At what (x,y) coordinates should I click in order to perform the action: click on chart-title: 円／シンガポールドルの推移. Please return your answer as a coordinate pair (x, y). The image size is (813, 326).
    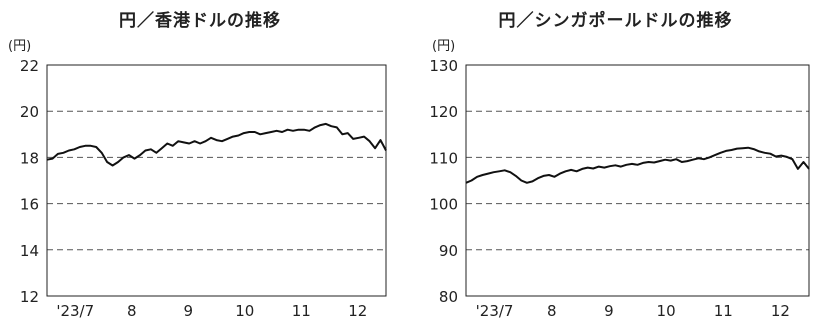
    Looking at the image, I should click on (615, 21).